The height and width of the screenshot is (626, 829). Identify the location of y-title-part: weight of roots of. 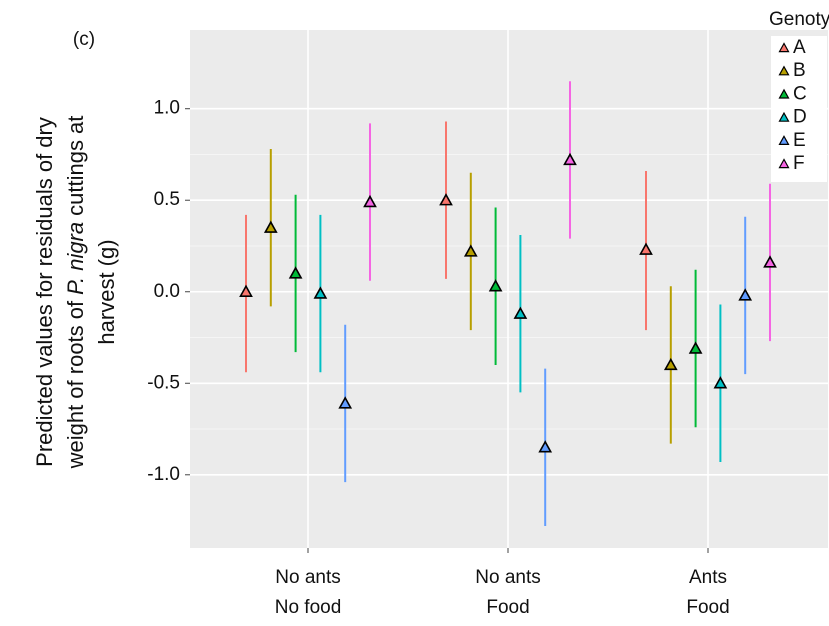
(75, 384).